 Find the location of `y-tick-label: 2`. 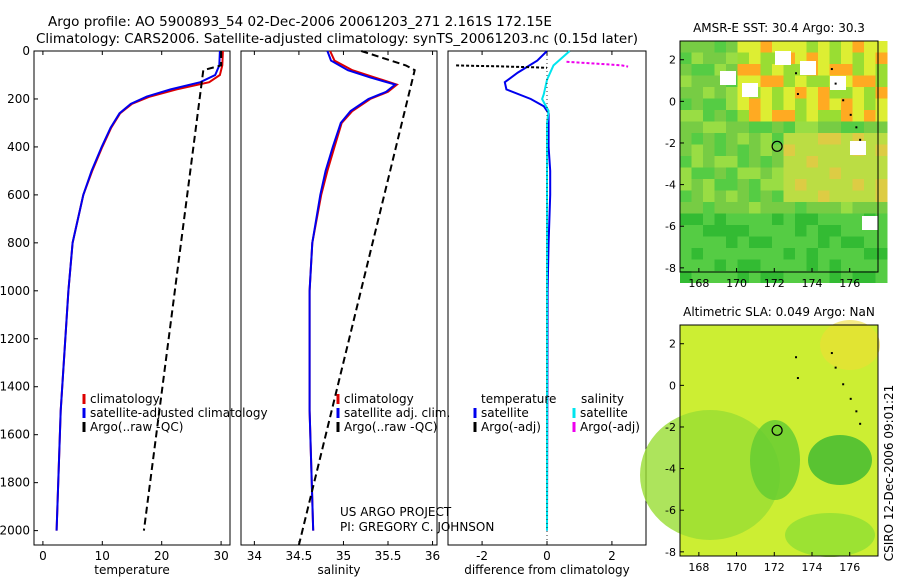

y-tick-label: 2 is located at coordinates (672, 344).